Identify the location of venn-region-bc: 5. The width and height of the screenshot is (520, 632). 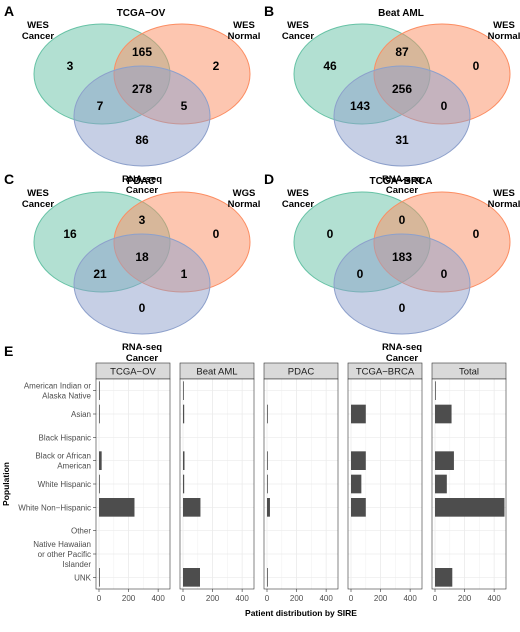
(184, 106).